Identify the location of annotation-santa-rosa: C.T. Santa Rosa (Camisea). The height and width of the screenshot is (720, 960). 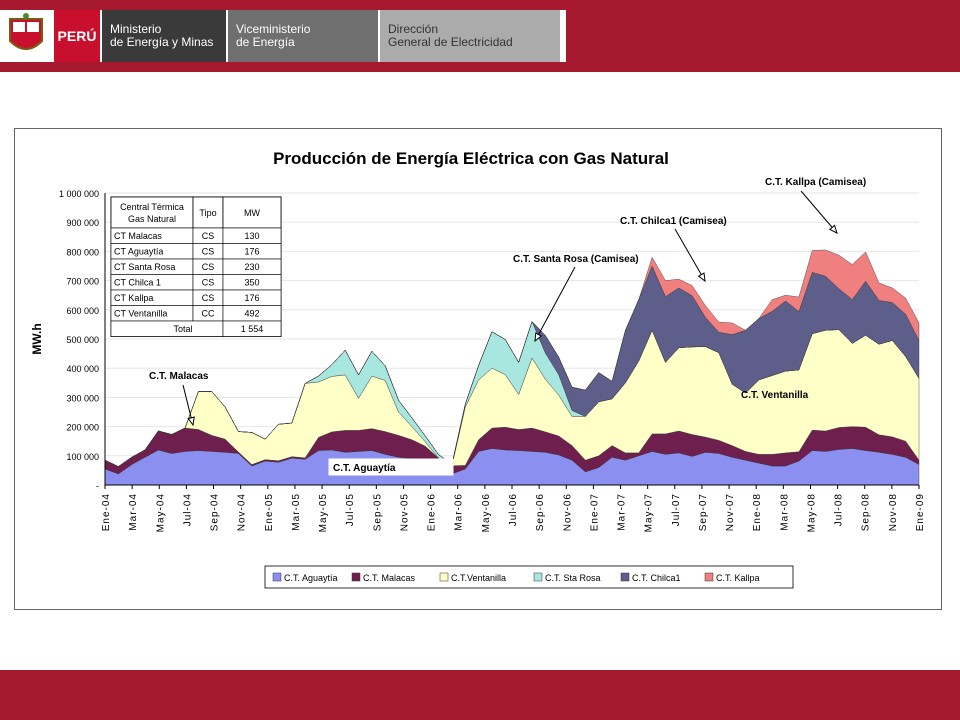
(576, 259).